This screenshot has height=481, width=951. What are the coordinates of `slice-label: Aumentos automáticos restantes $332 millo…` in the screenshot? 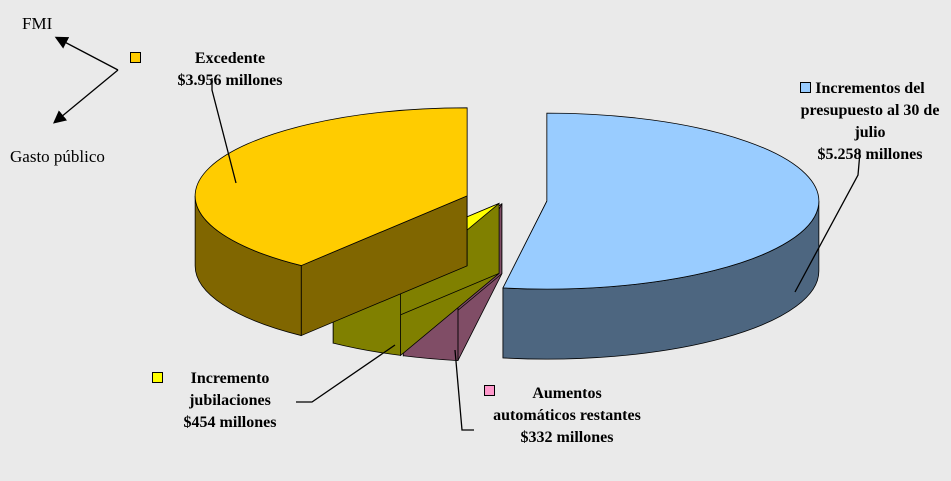 It's located at (567, 416).